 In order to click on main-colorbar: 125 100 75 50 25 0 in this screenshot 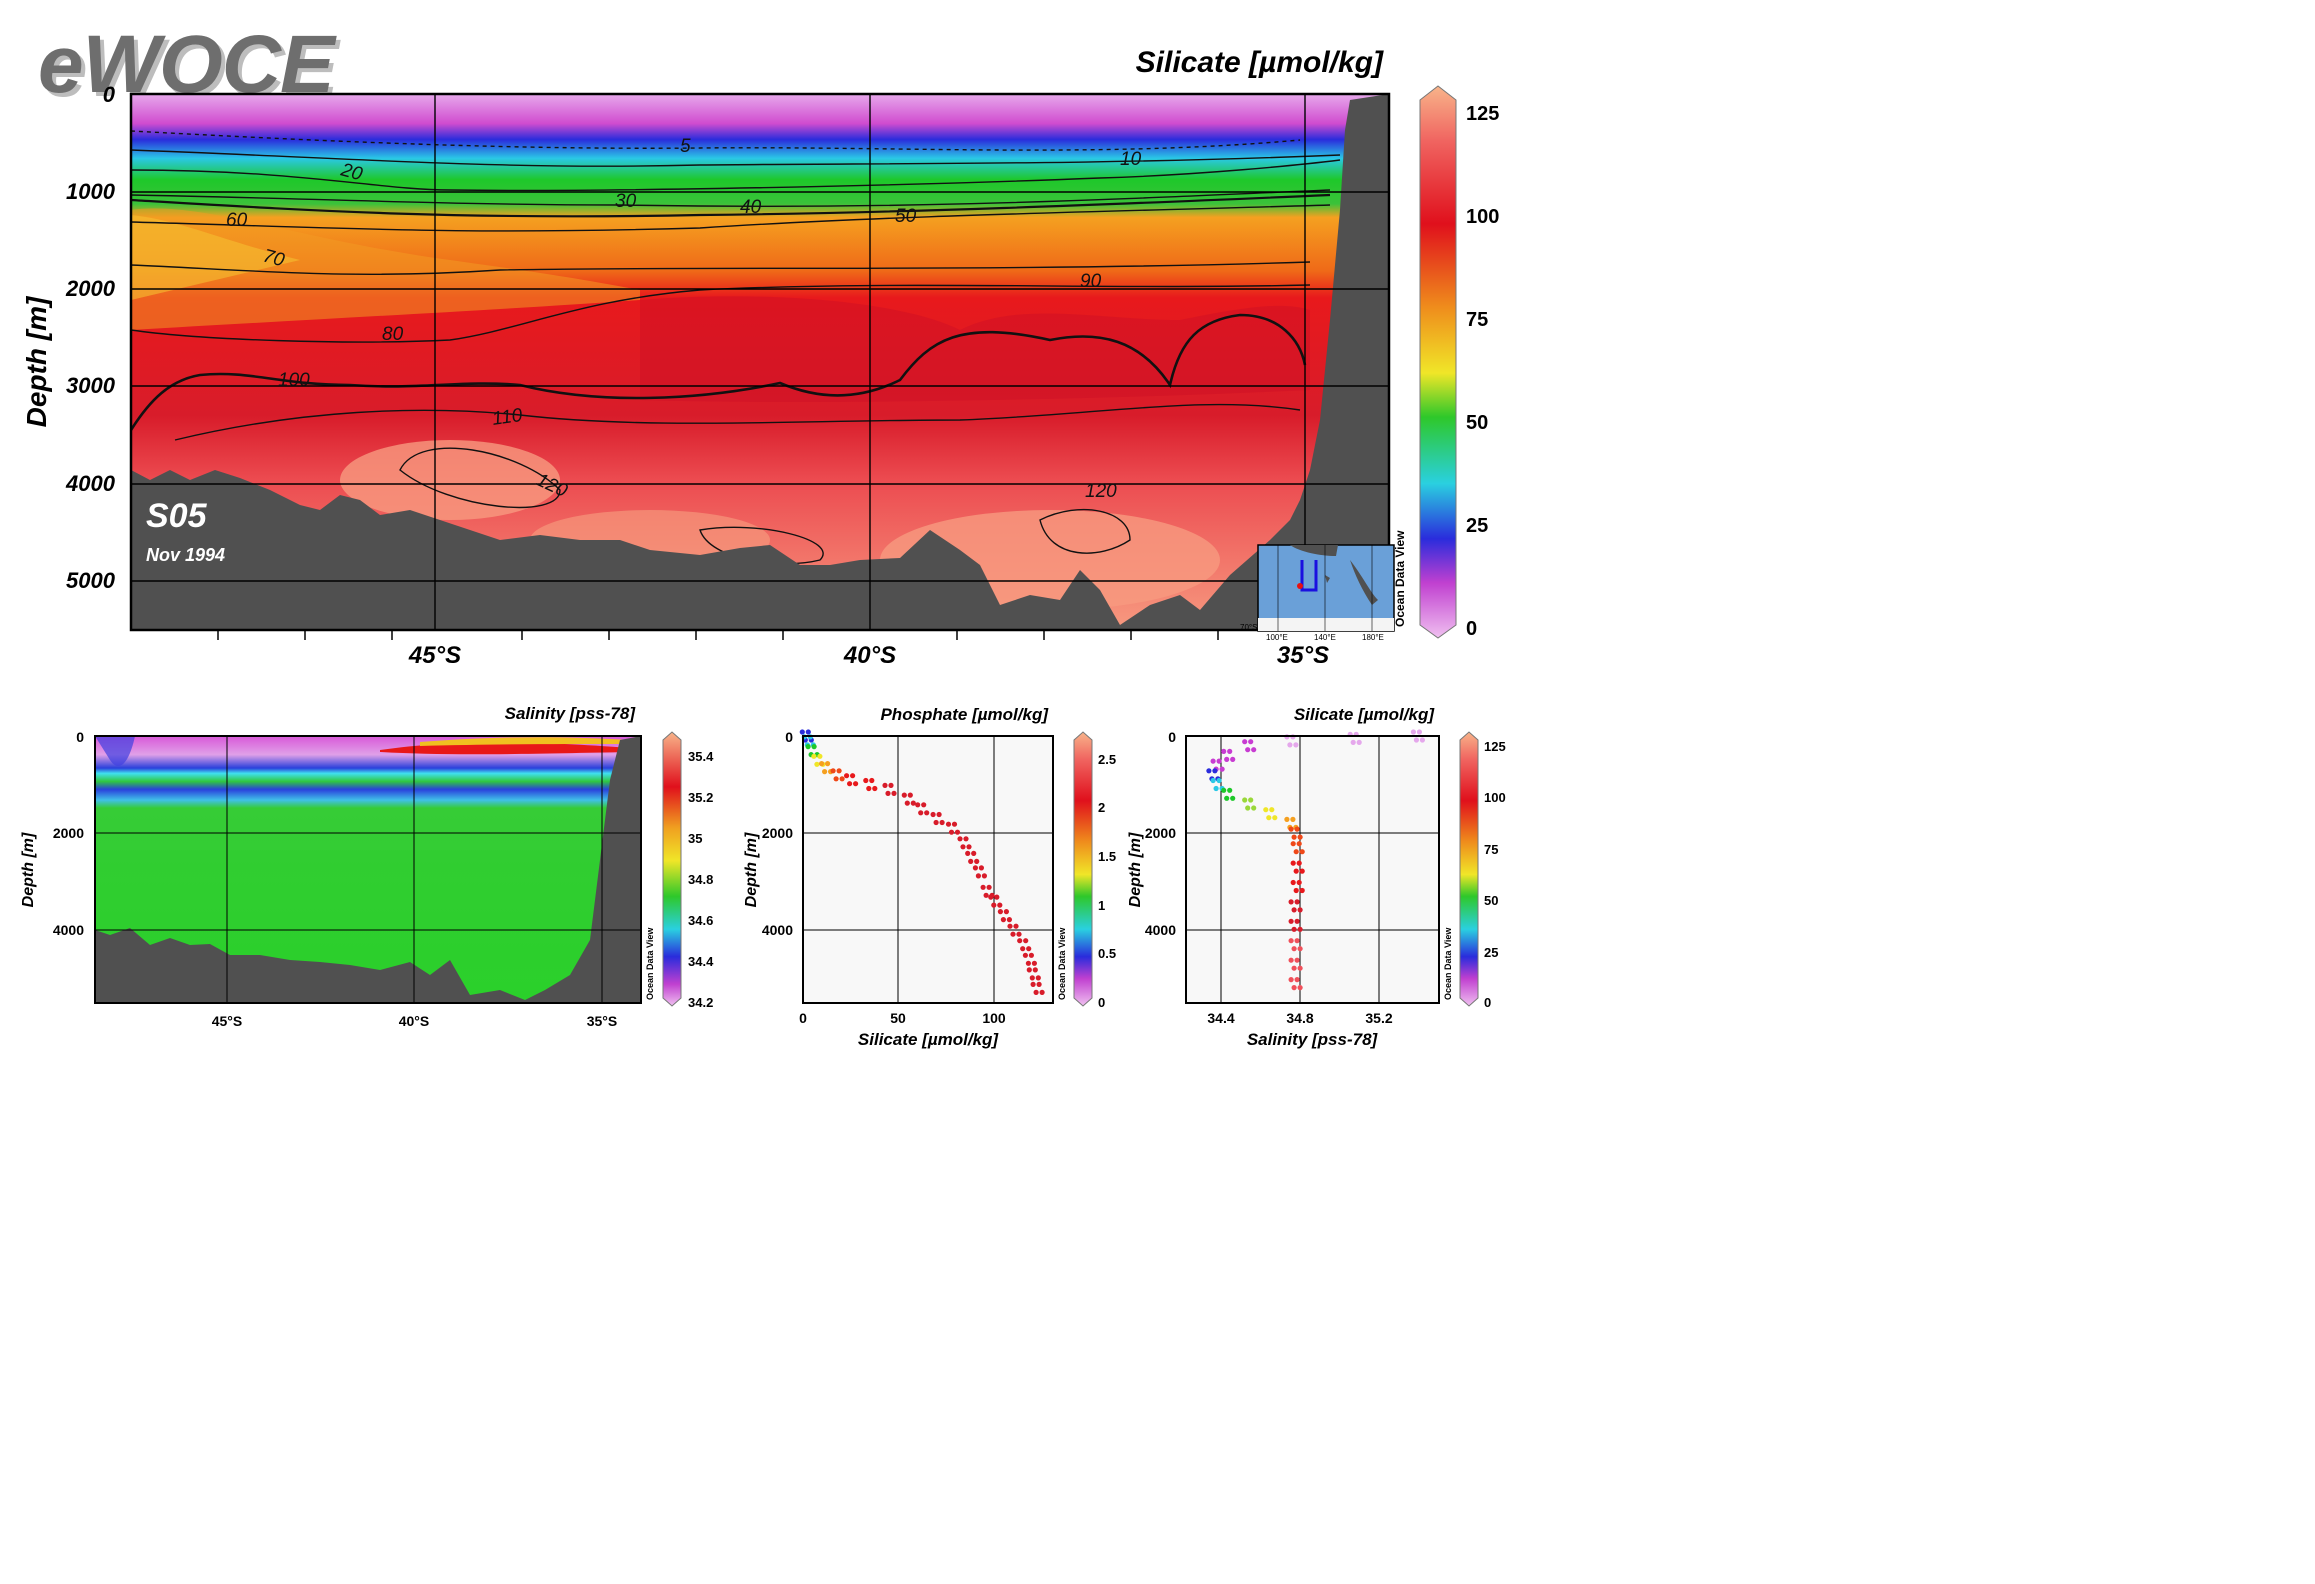, I will do `click(1459, 362)`.